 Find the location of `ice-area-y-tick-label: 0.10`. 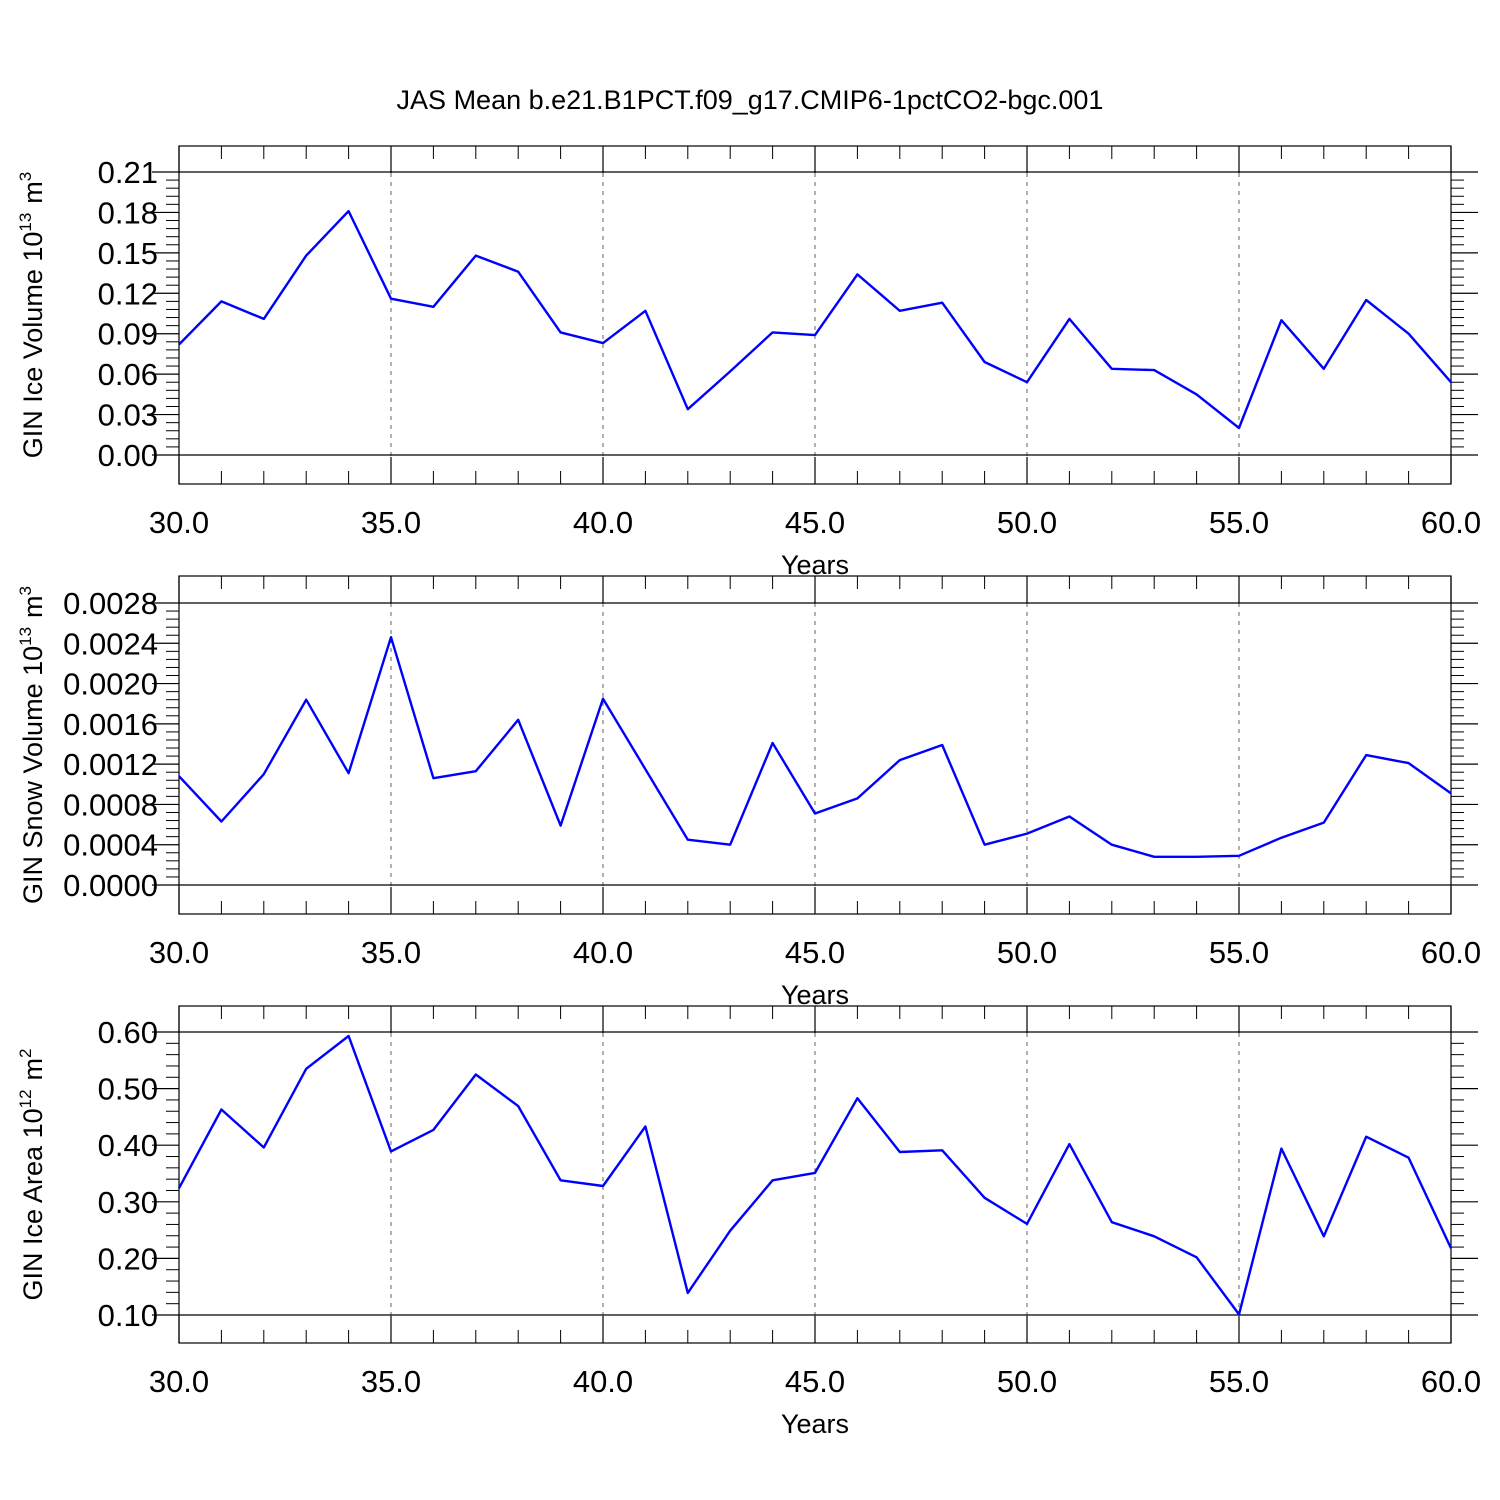

ice-area-y-tick-label: 0.10 is located at coordinates (128, 1315).